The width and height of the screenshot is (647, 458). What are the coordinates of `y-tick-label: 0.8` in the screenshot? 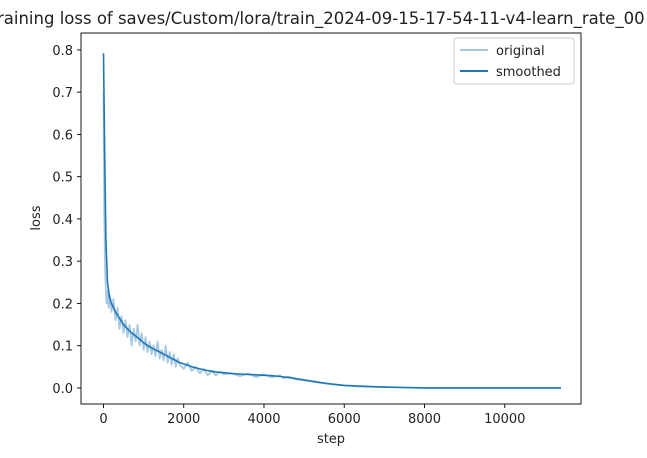 It's located at (62, 51).